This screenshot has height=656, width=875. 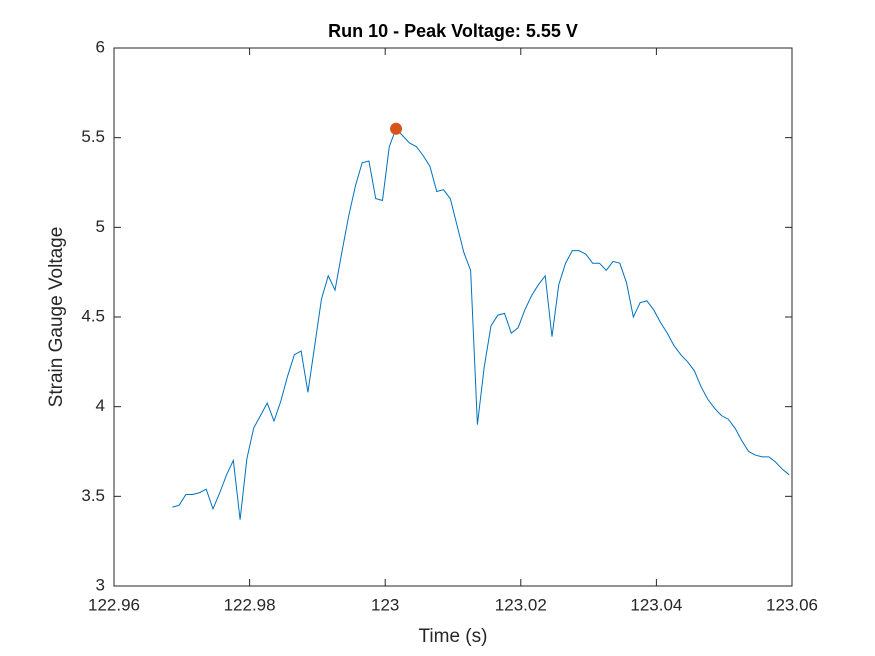 I want to click on chart-title: Run 10 - Peak Voltage: 5.55 V, so click(x=453, y=31).